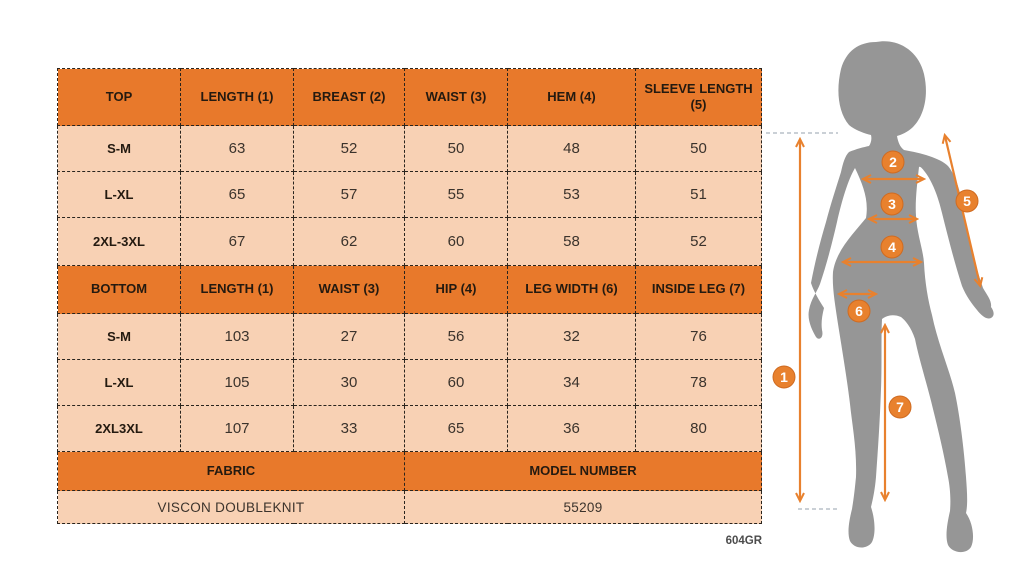 Image resolution: width=1024 pixels, height=563 pixels. Describe the element at coordinates (583, 471) in the screenshot. I see `model-number-header: MODEL NUMBER` at that location.